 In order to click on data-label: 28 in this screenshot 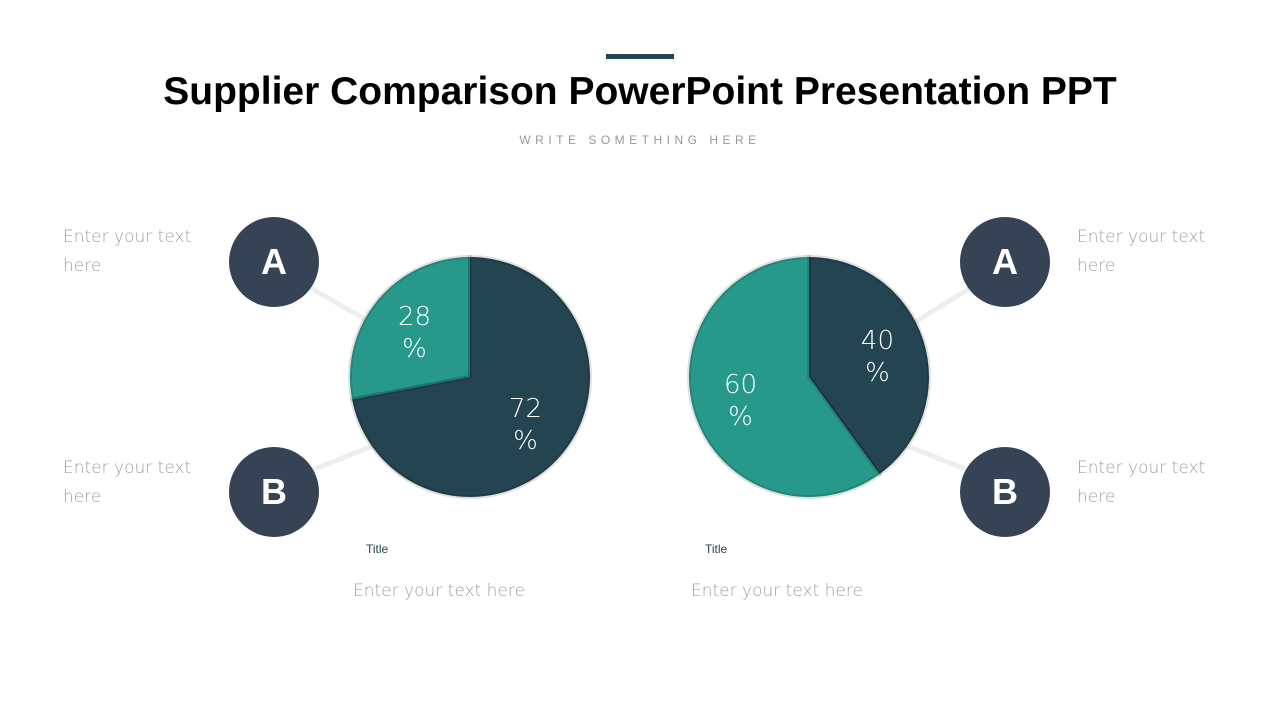, I will do `click(414, 317)`.